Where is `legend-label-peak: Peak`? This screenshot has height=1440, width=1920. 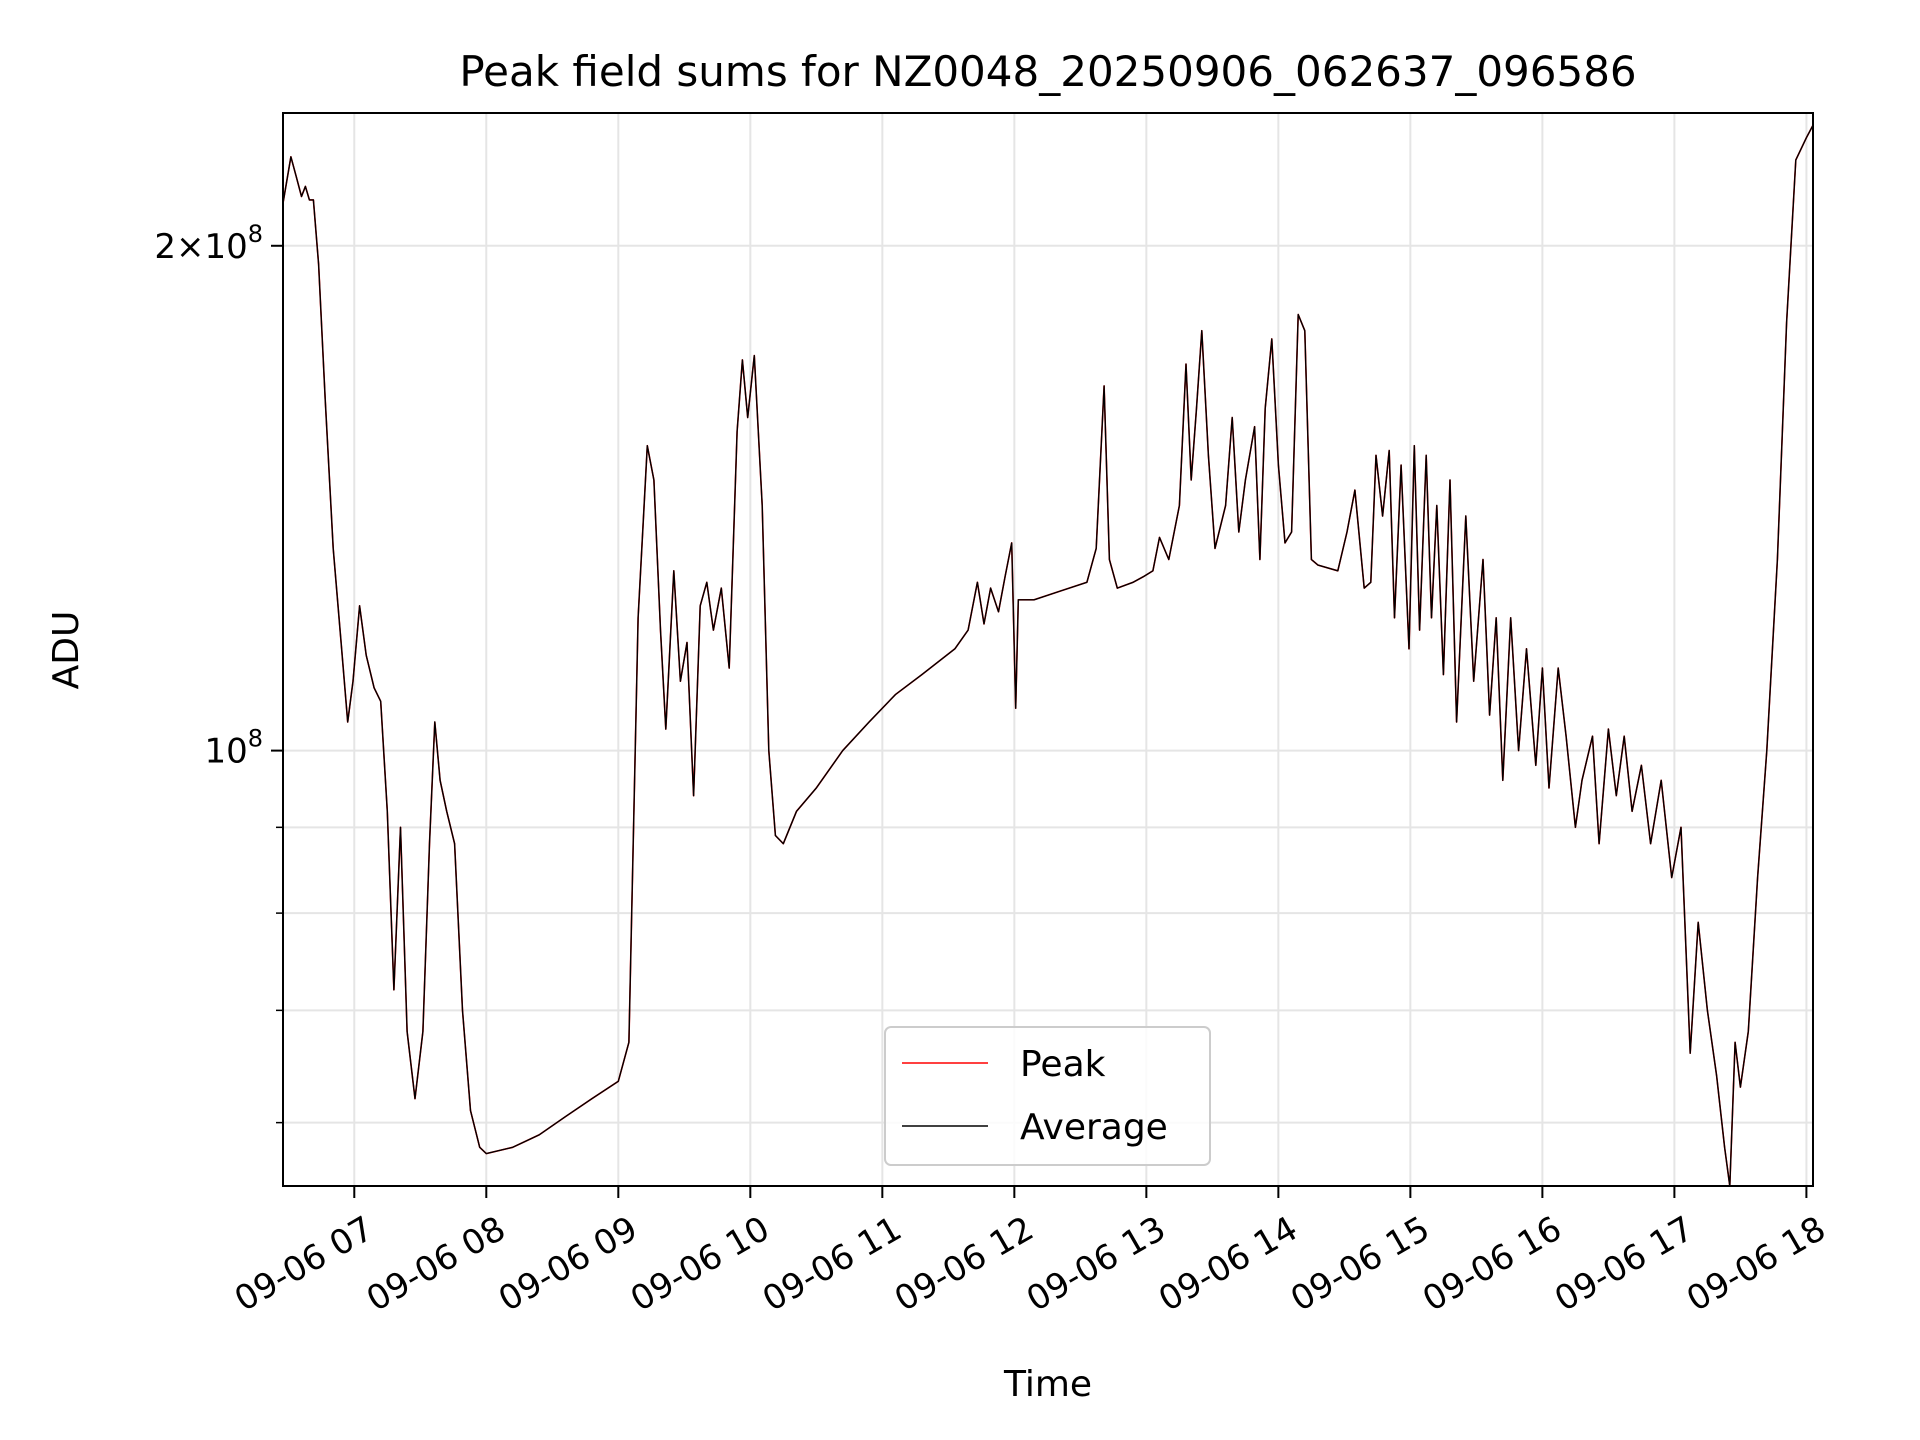
legend-label-peak: Peak is located at coordinates (1063, 1064).